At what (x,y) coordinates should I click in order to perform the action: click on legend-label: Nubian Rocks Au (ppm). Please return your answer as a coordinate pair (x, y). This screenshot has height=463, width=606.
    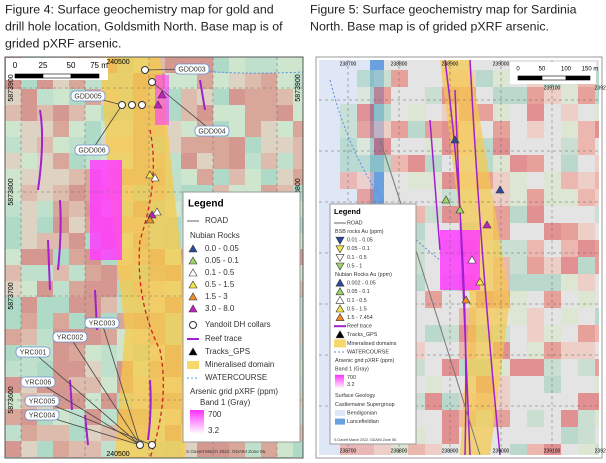
    Looking at the image, I should click on (363, 275).